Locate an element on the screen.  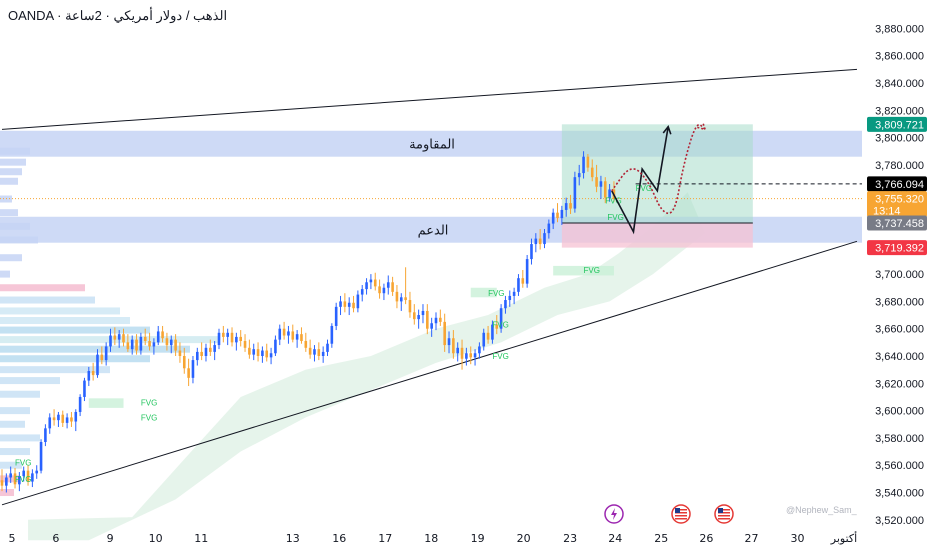
price-label-text: 3,809.721 is located at coordinates (899, 125).